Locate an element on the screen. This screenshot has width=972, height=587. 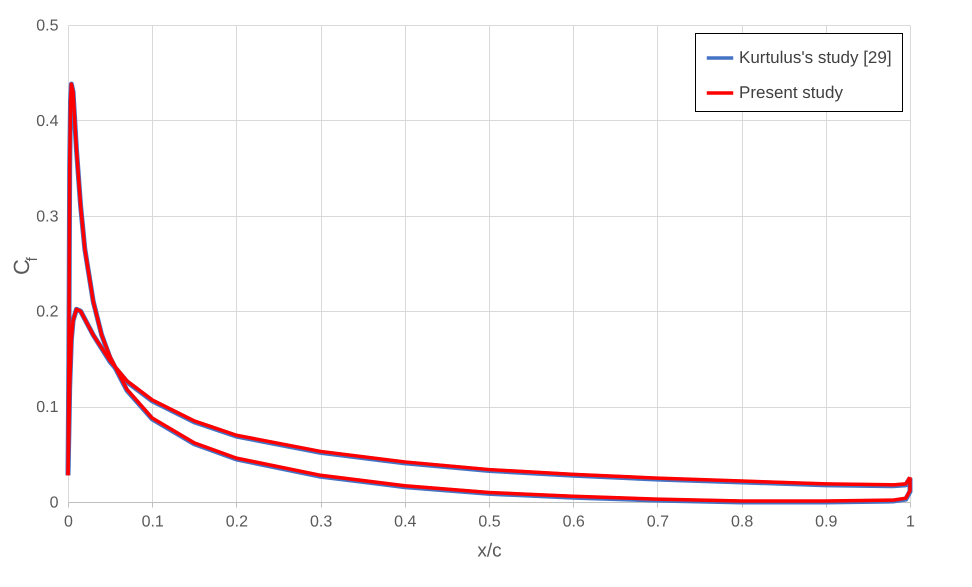
legend-label: Kurtulus's study [29] is located at coordinates (815, 57).